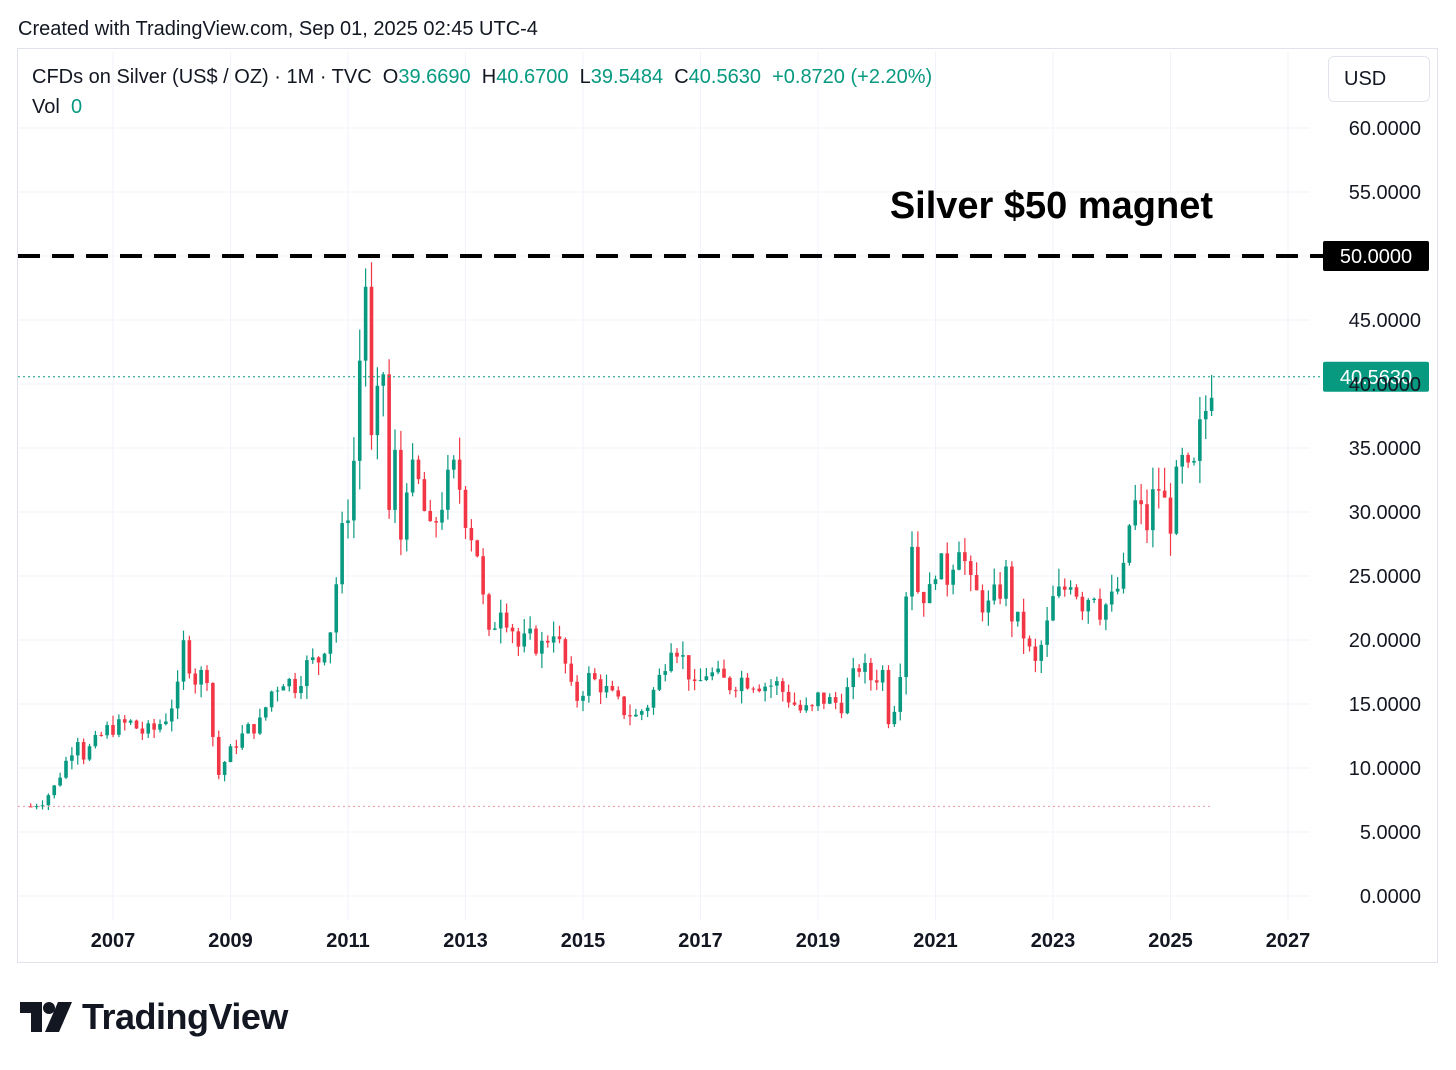 The image size is (1456, 1070). I want to click on high-value: 40.6700, so click(532, 77).